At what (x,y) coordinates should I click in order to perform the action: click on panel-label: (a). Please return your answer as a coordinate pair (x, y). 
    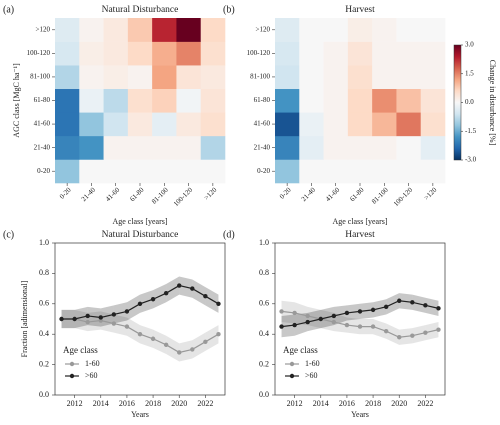
    Looking at the image, I should click on (8, 9).